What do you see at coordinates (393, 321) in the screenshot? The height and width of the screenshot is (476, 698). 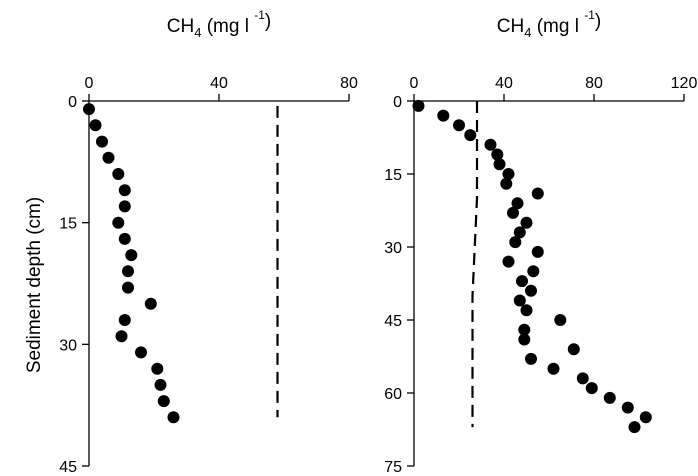 I see `right-y-tick-label: 45` at bounding box center [393, 321].